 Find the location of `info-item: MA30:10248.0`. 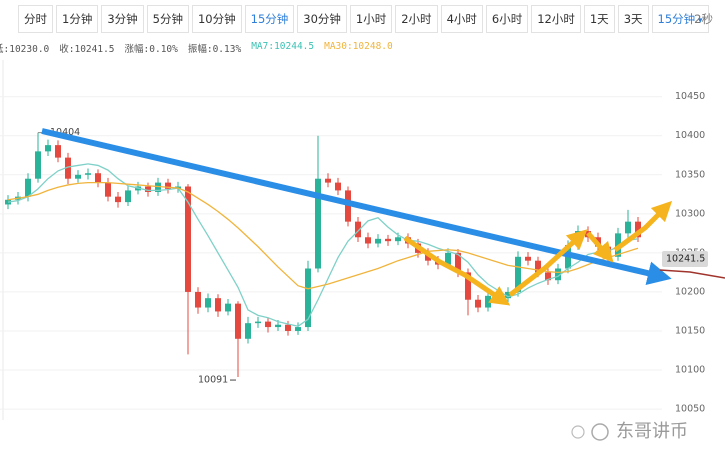

info-item: MA30:10248.0 is located at coordinates (358, 46).